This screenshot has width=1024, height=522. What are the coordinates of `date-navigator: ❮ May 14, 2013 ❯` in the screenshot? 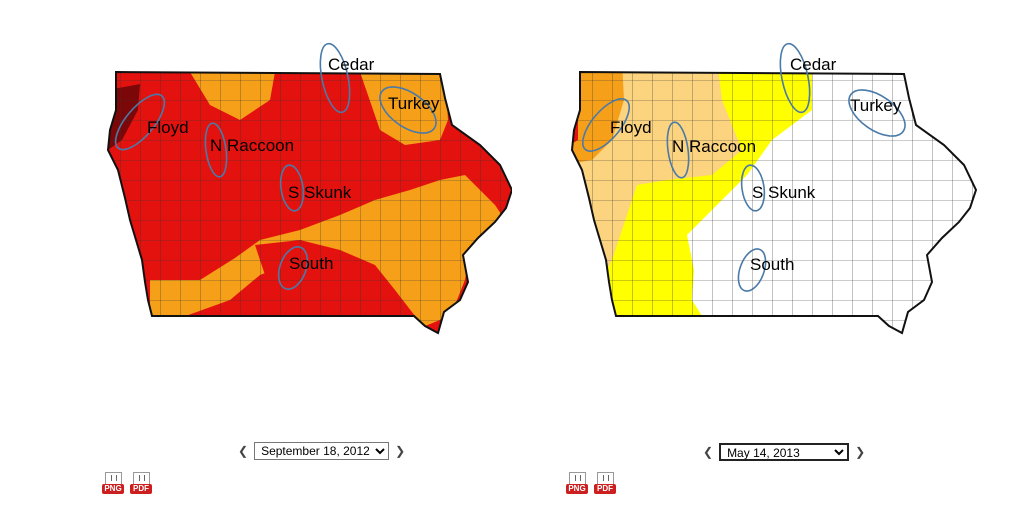 It's located at (784, 452).